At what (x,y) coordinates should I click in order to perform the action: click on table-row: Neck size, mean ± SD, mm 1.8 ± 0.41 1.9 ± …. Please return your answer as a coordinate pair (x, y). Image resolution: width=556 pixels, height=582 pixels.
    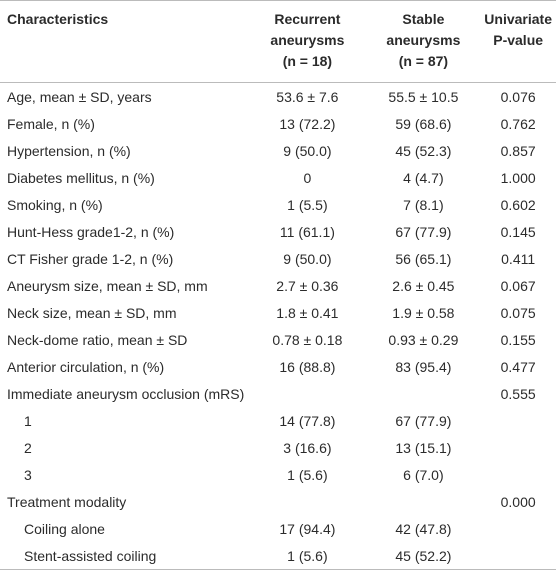
    Looking at the image, I should click on (278, 312).